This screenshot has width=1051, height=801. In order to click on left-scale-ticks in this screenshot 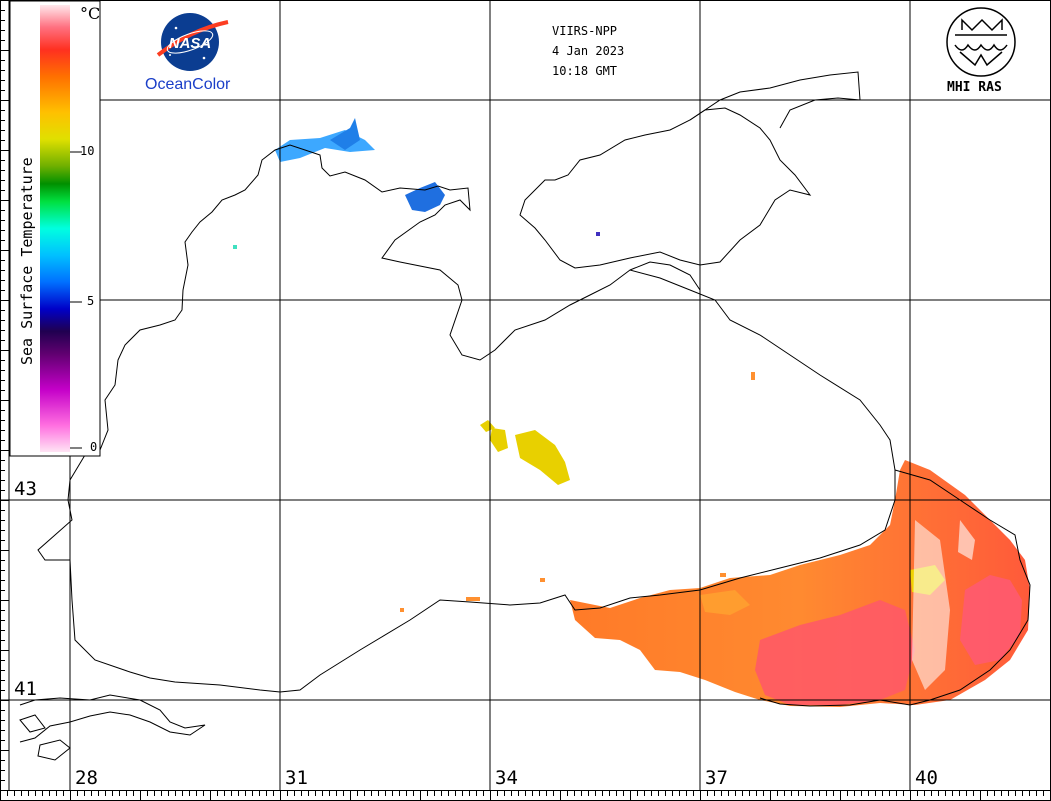, I will do `click(4, 390)`.